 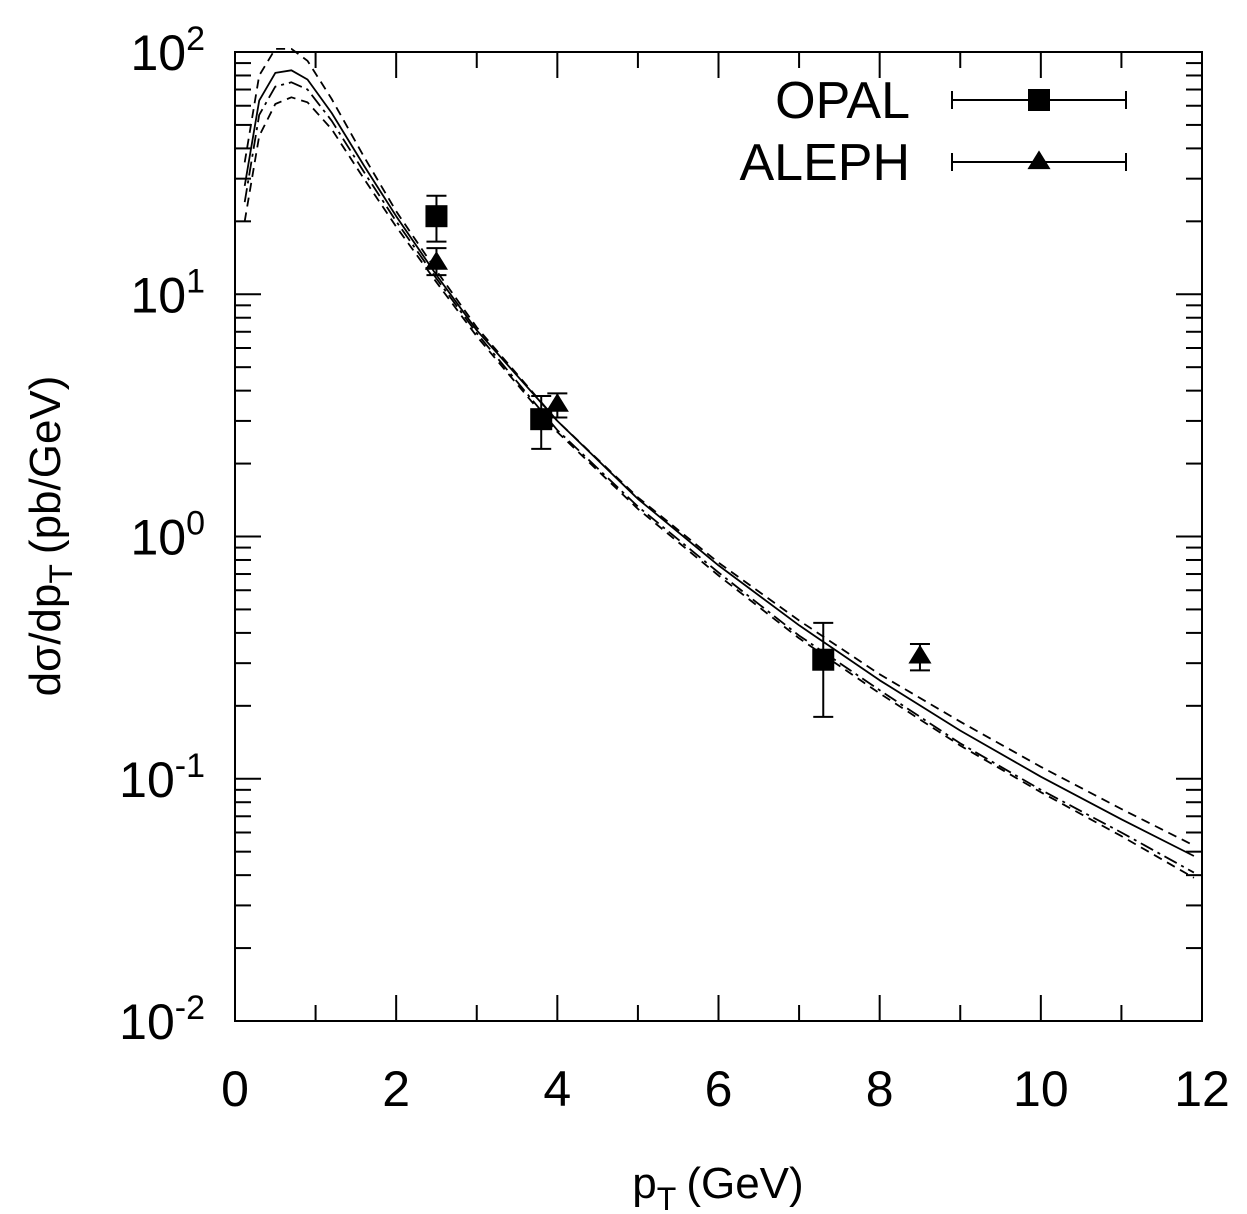 I want to click on y-tick-label: 10⁻¹, so click(x=162, y=777).